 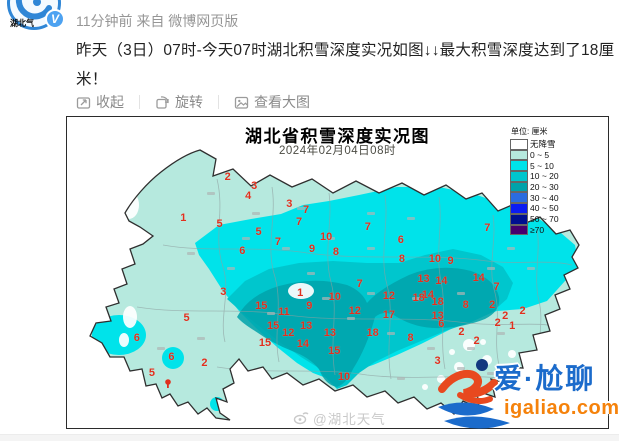 I want to click on map-datetime: 2024年02月04日08时, so click(x=337, y=151).